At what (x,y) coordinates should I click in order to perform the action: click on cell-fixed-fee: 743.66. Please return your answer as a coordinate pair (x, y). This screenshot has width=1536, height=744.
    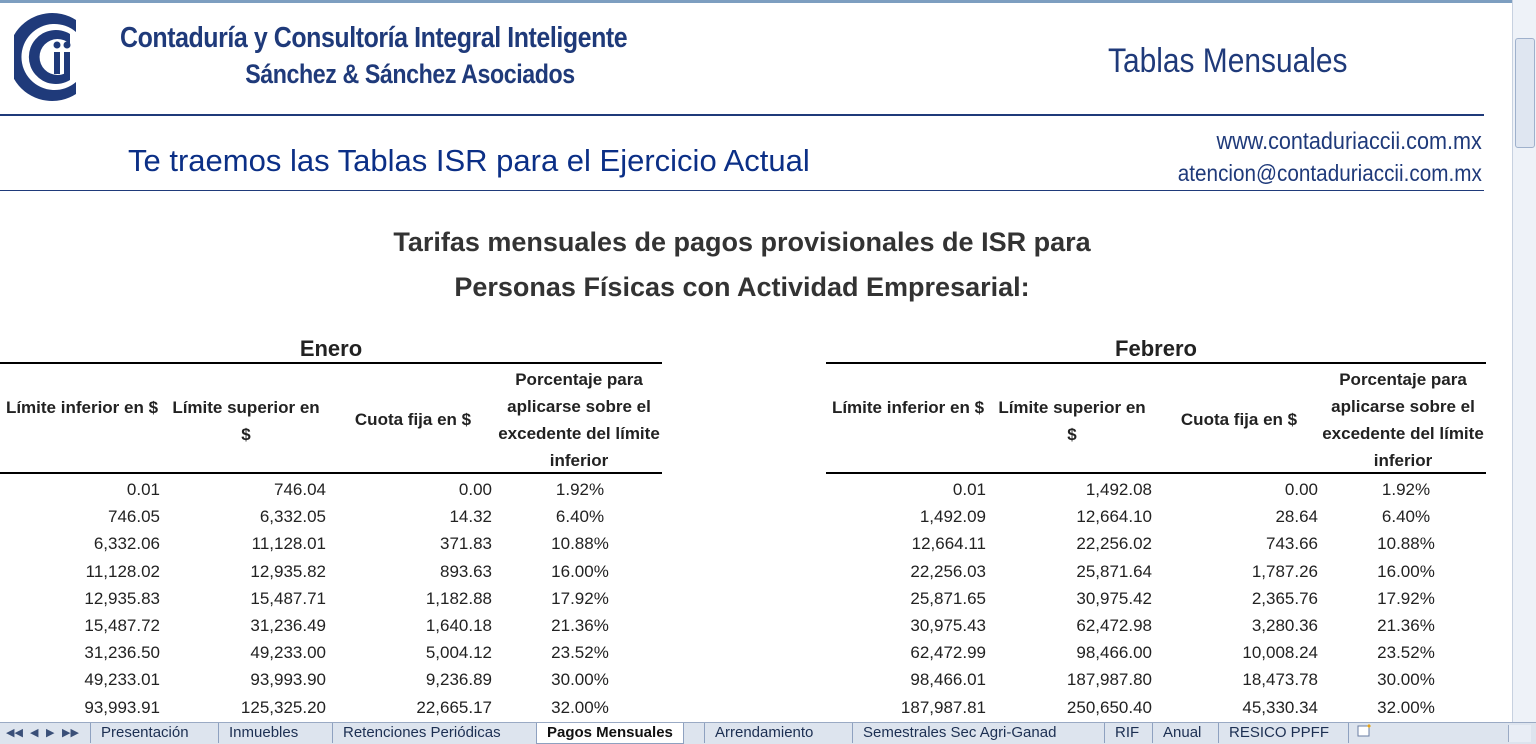
    Looking at the image, I should click on (1292, 544).